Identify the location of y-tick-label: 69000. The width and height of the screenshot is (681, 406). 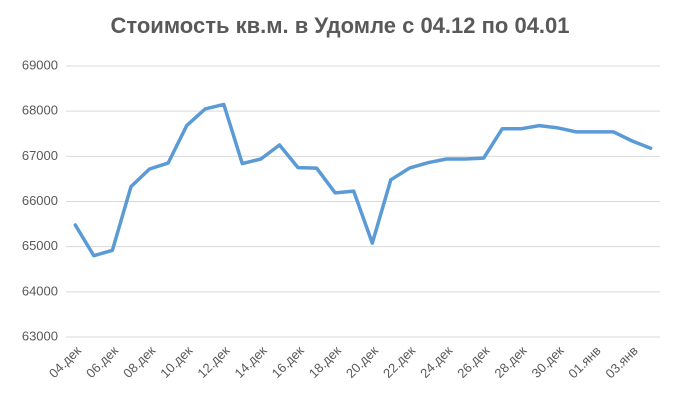
(40, 64).